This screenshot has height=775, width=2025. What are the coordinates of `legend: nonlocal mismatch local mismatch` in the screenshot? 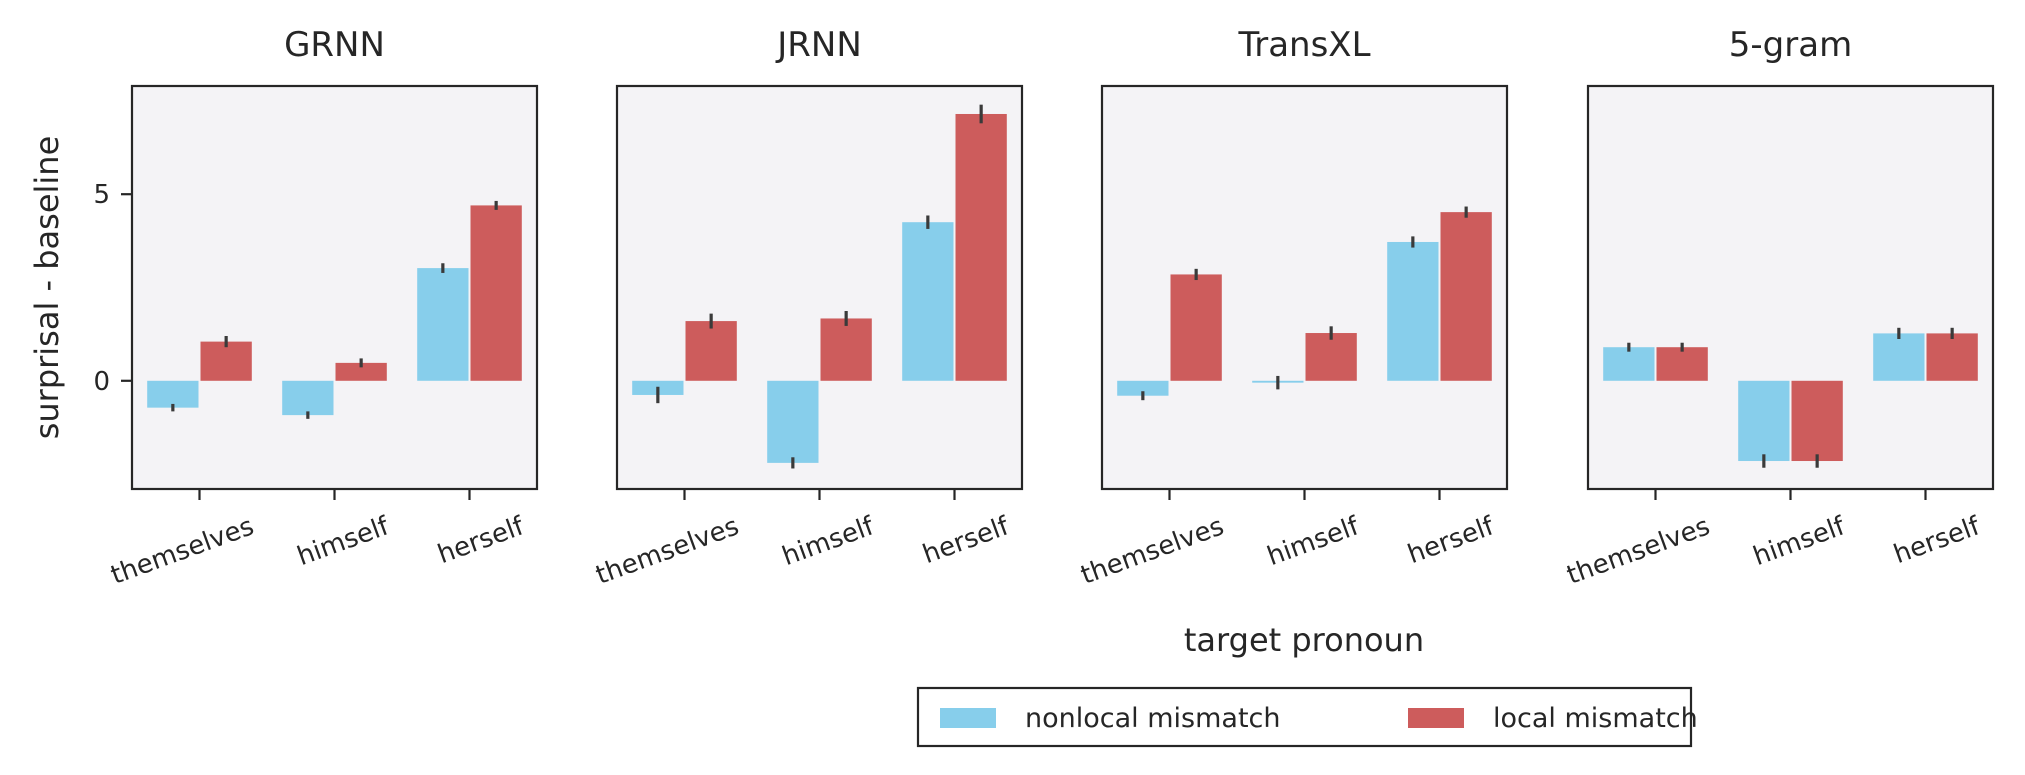 It's located at (1307, 717).